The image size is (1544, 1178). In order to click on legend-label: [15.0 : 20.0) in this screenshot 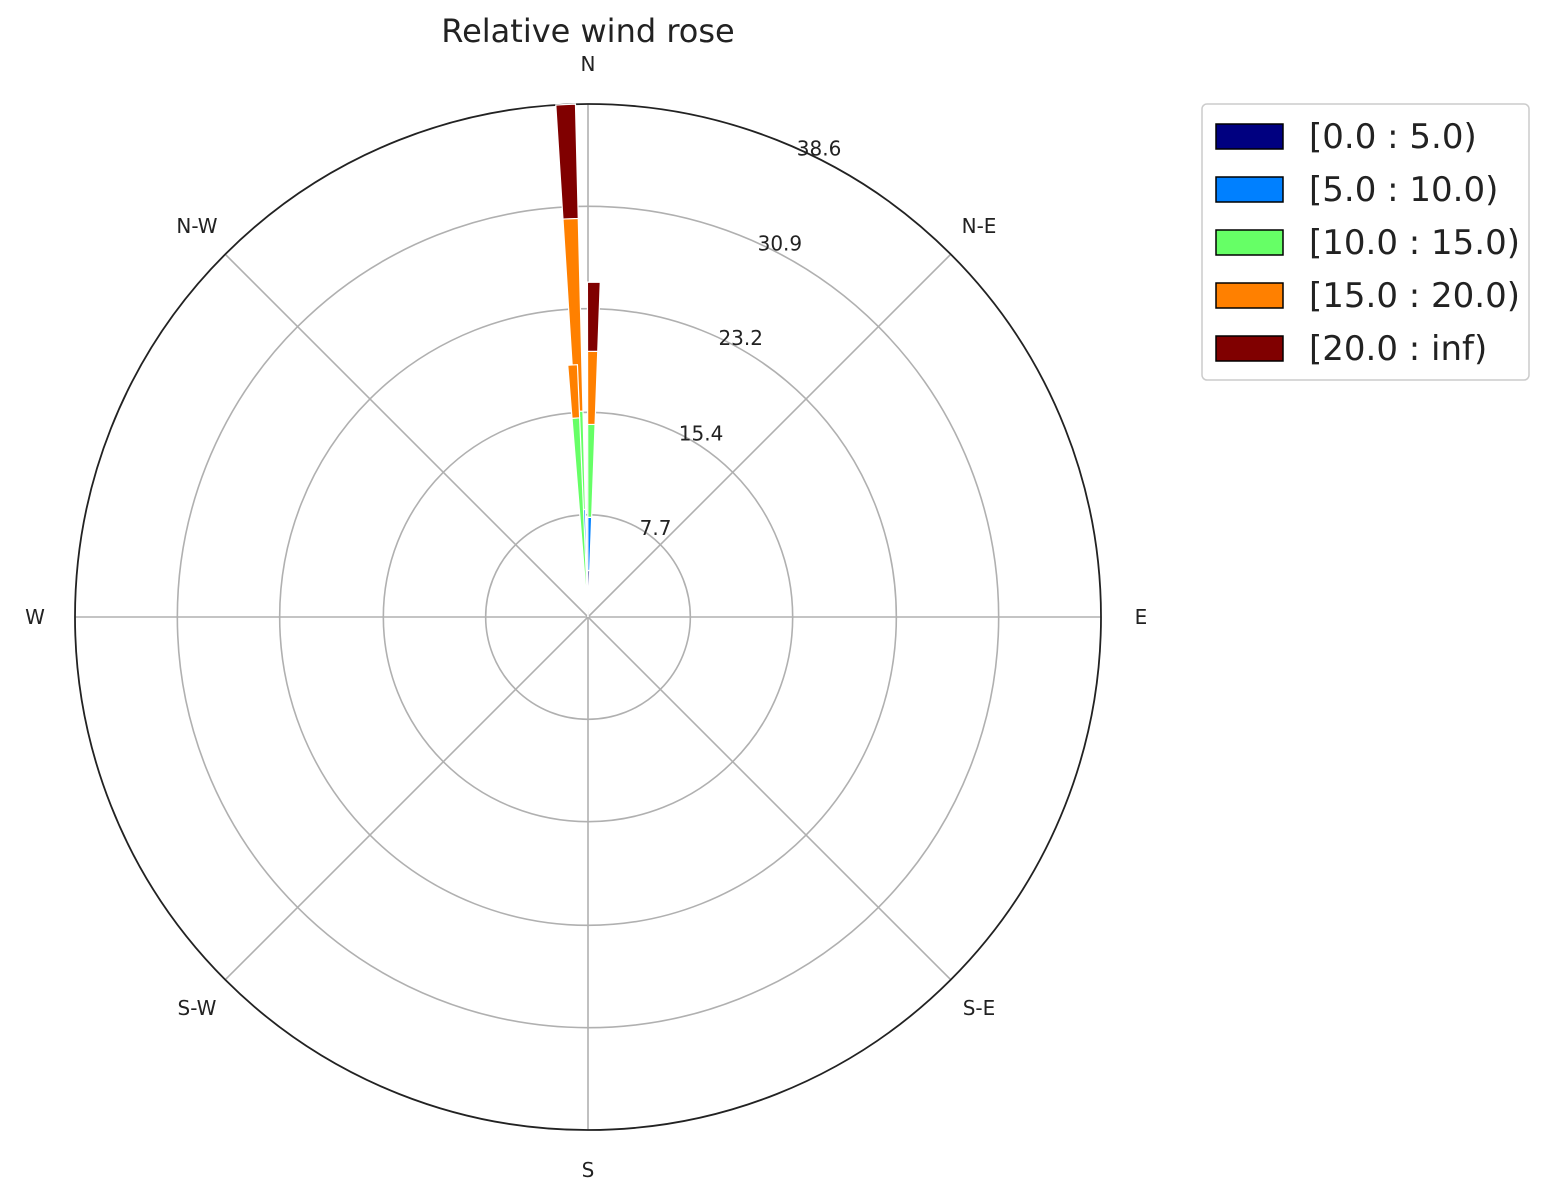, I will do `click(1414, 296)`.